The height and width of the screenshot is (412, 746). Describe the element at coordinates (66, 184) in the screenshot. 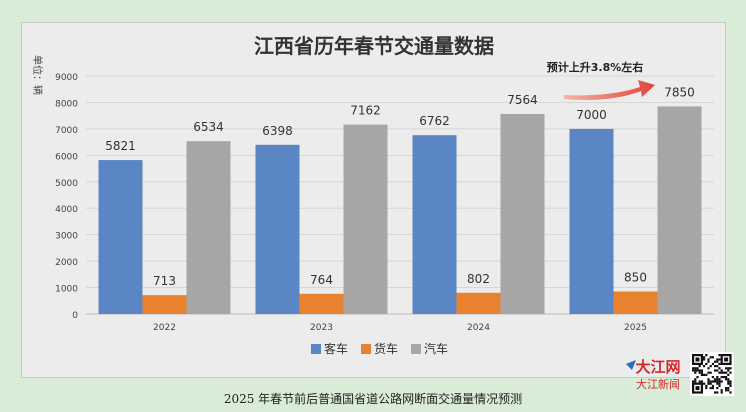

I see `y-tick-label: 5000` at that location.